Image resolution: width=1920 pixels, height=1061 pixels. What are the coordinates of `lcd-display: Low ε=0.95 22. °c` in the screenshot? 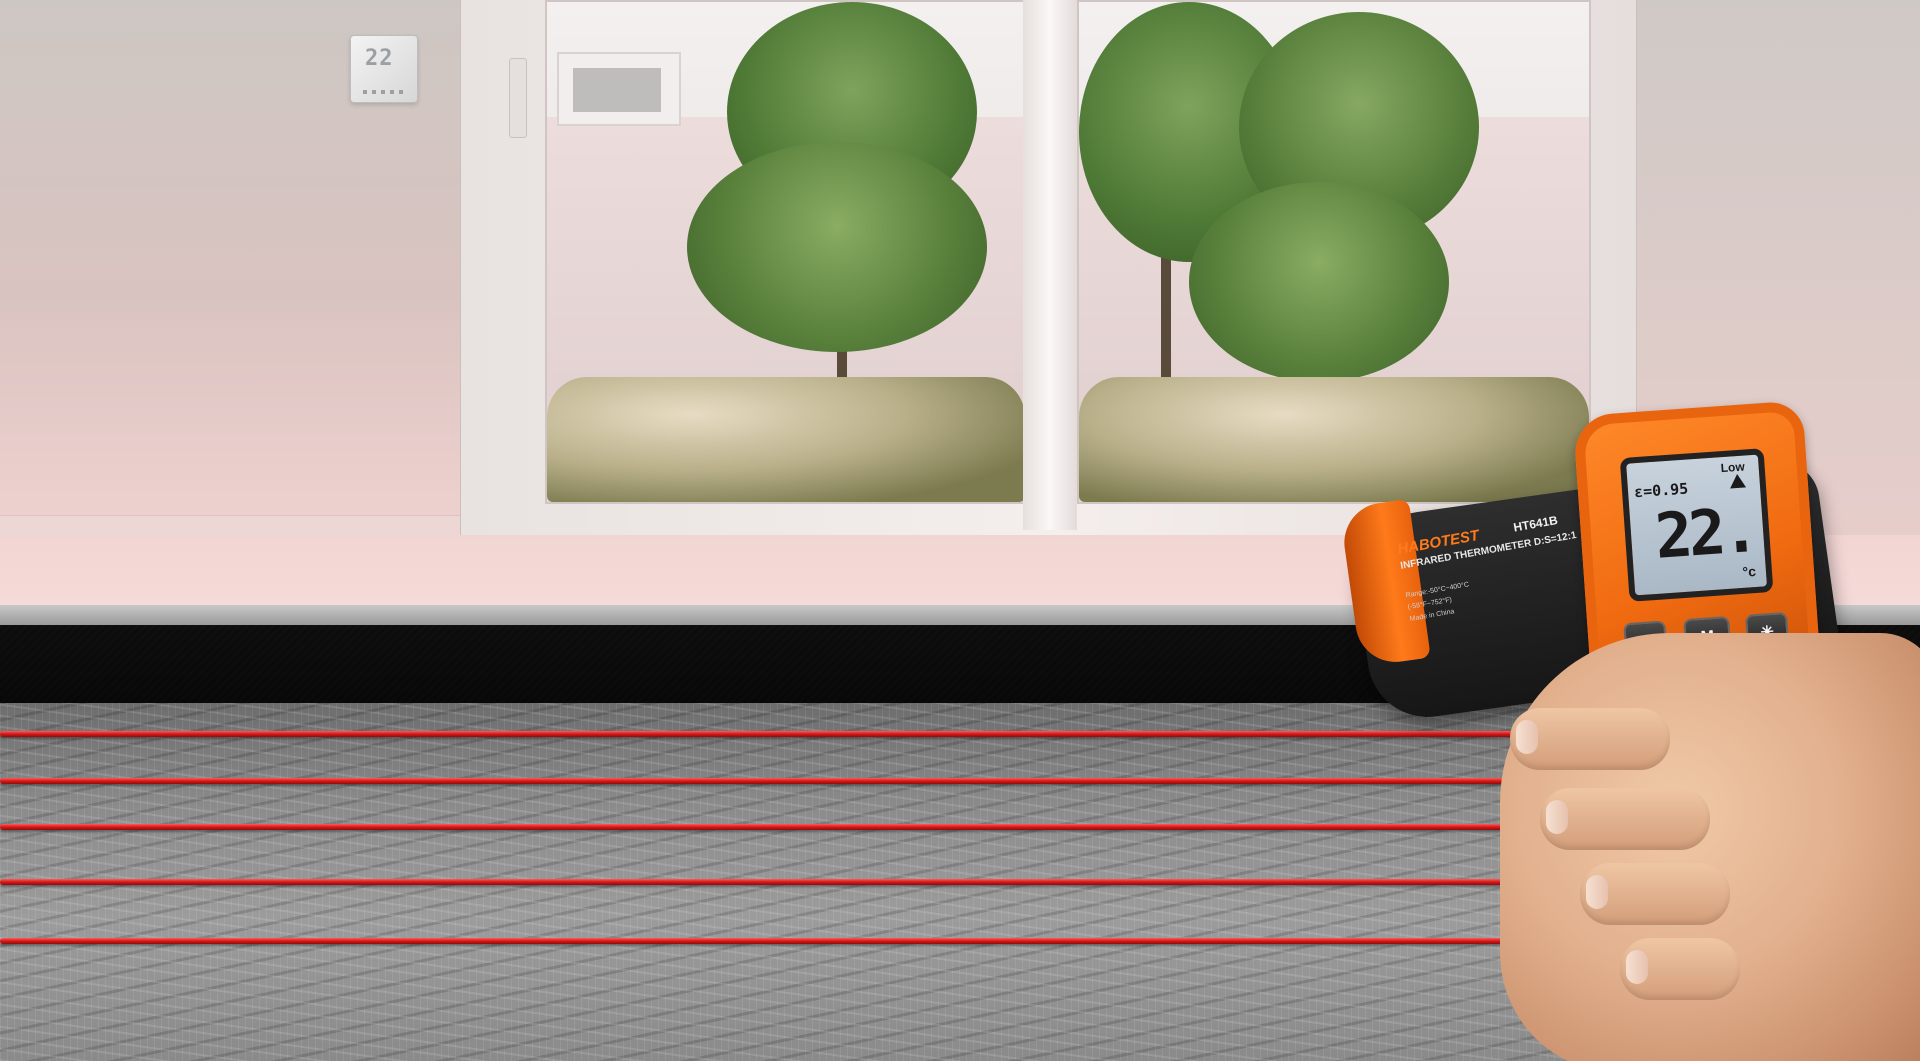 It's located at (1696, 525).